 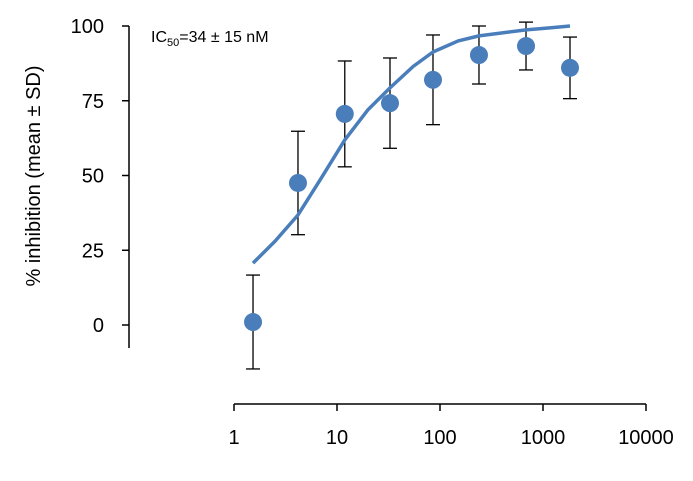 What do you see at coordinates (337, 438) in the screenshot?
I see `x-tick-label: 10` at bounding box center [337, 438].